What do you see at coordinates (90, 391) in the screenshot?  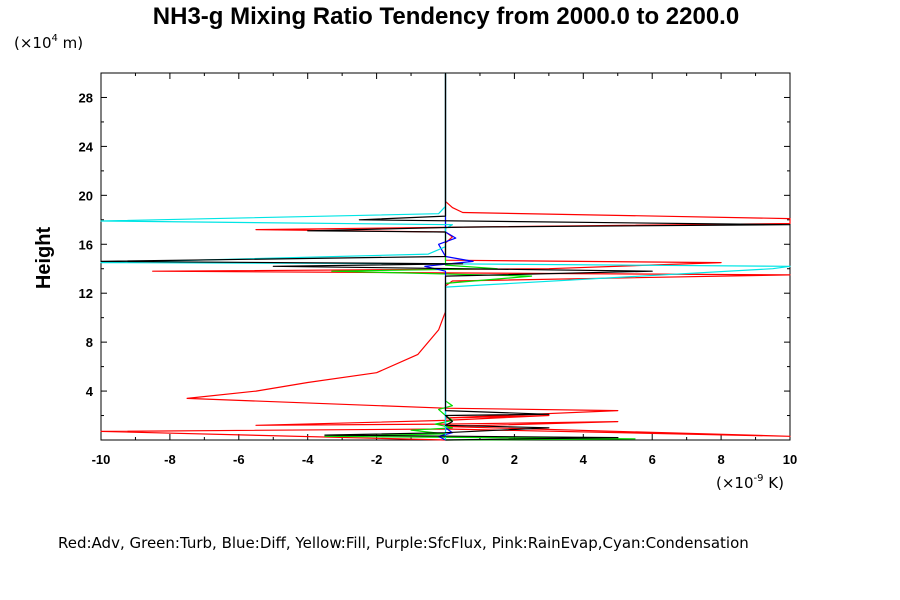 I see `y-tick-label: 4` at bounding box center [90, 391].